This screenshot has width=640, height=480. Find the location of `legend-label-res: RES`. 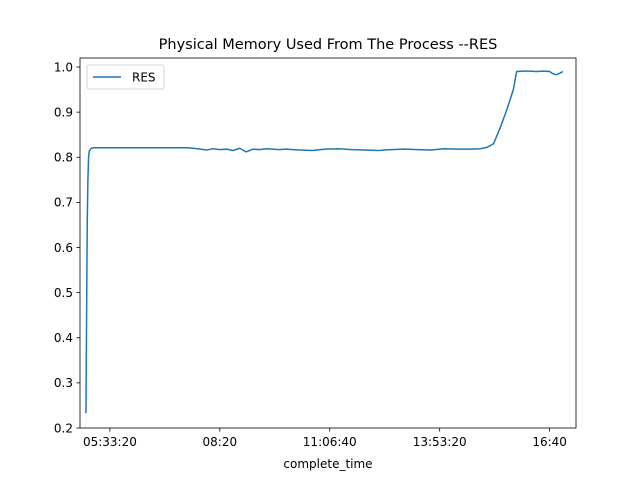

legend-label-res: RES is located at coordinates (144, 78).